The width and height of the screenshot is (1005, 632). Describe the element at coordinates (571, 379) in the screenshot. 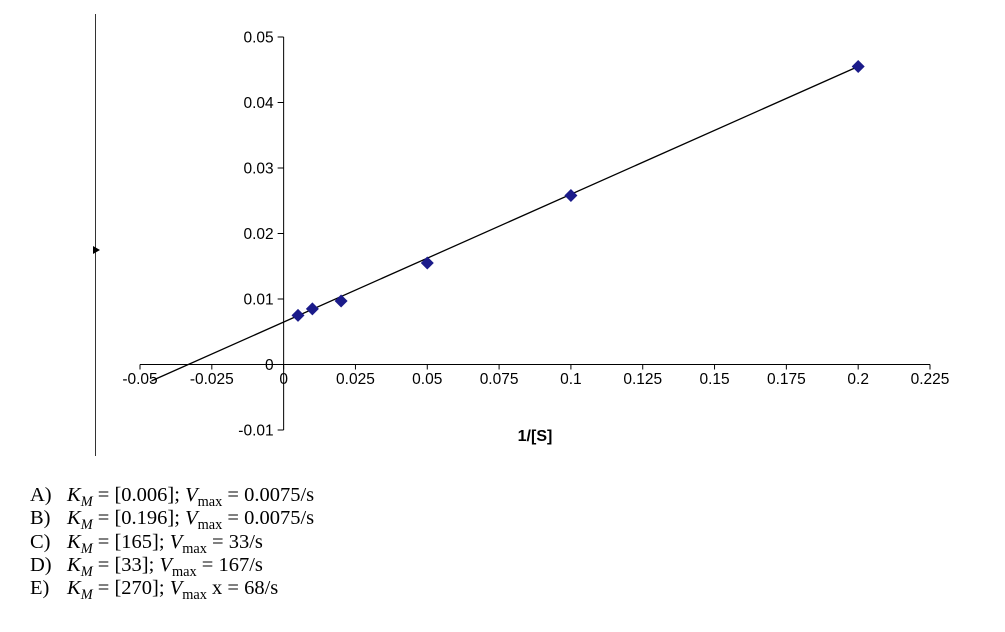

I see `x-tick-label: 0.1` at that location.